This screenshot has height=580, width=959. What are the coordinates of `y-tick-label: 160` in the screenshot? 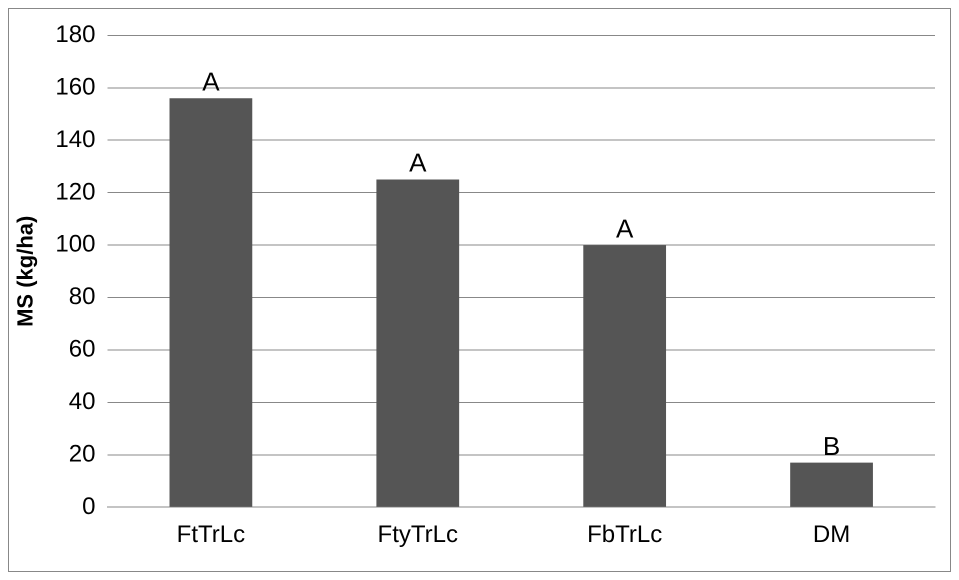 It's located at (75, 86).